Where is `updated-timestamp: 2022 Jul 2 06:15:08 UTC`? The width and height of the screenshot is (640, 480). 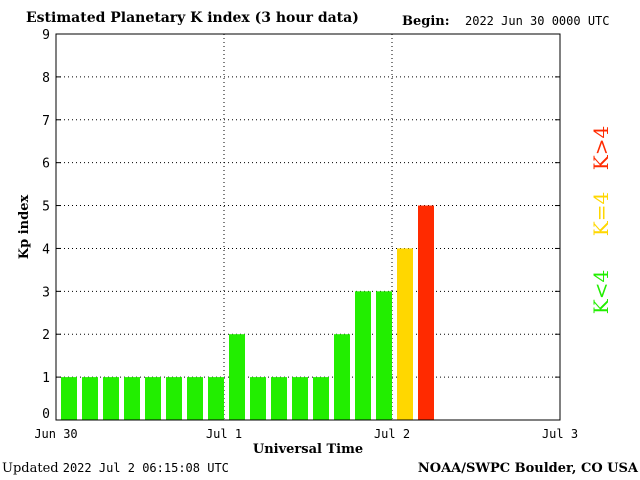 updated-timestamp: 2022 Jul 2 06:15:08 UTC is located at coordinates (145, 468).